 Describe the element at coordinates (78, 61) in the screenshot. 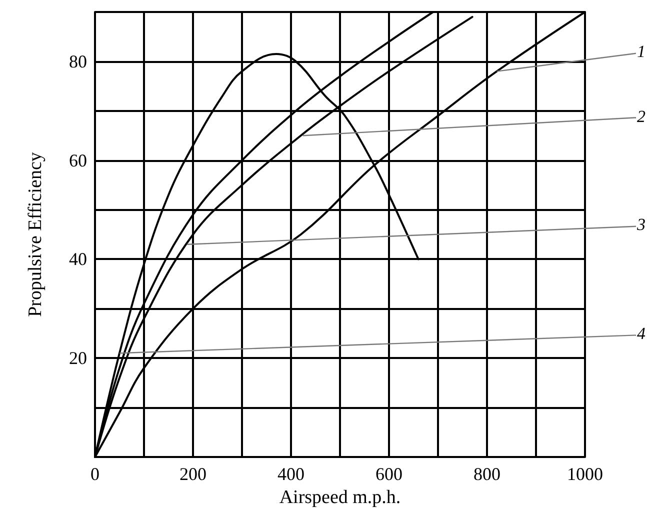

I see `y-tick-label: 80` at that location.